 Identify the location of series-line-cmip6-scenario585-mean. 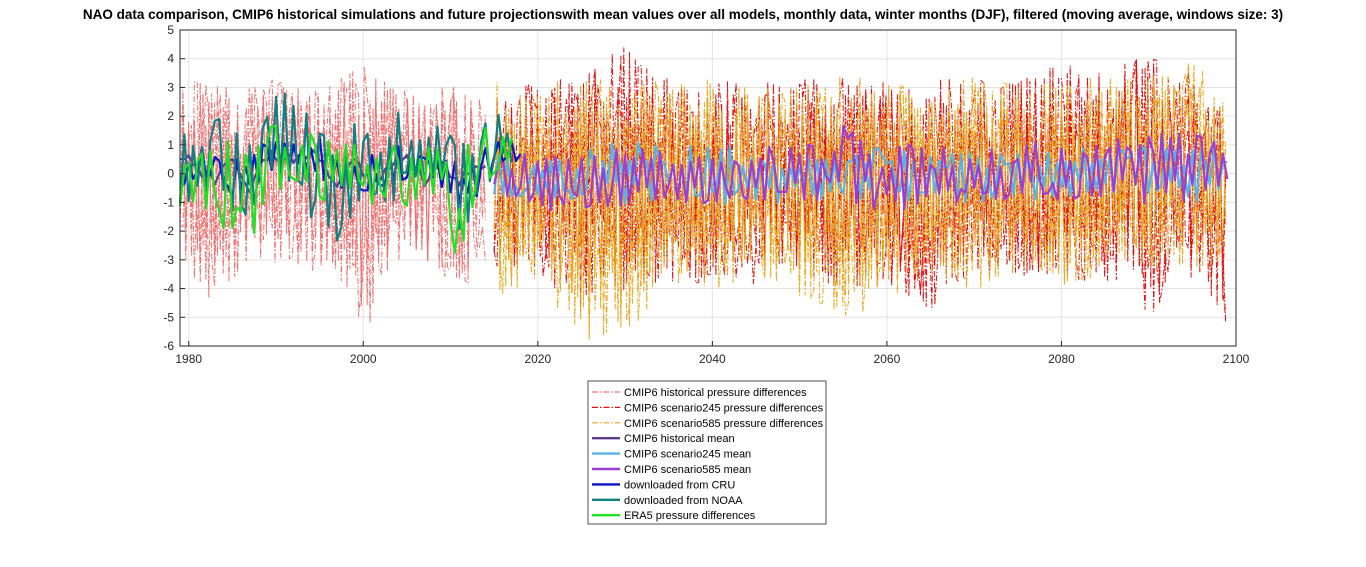
(861, 168).